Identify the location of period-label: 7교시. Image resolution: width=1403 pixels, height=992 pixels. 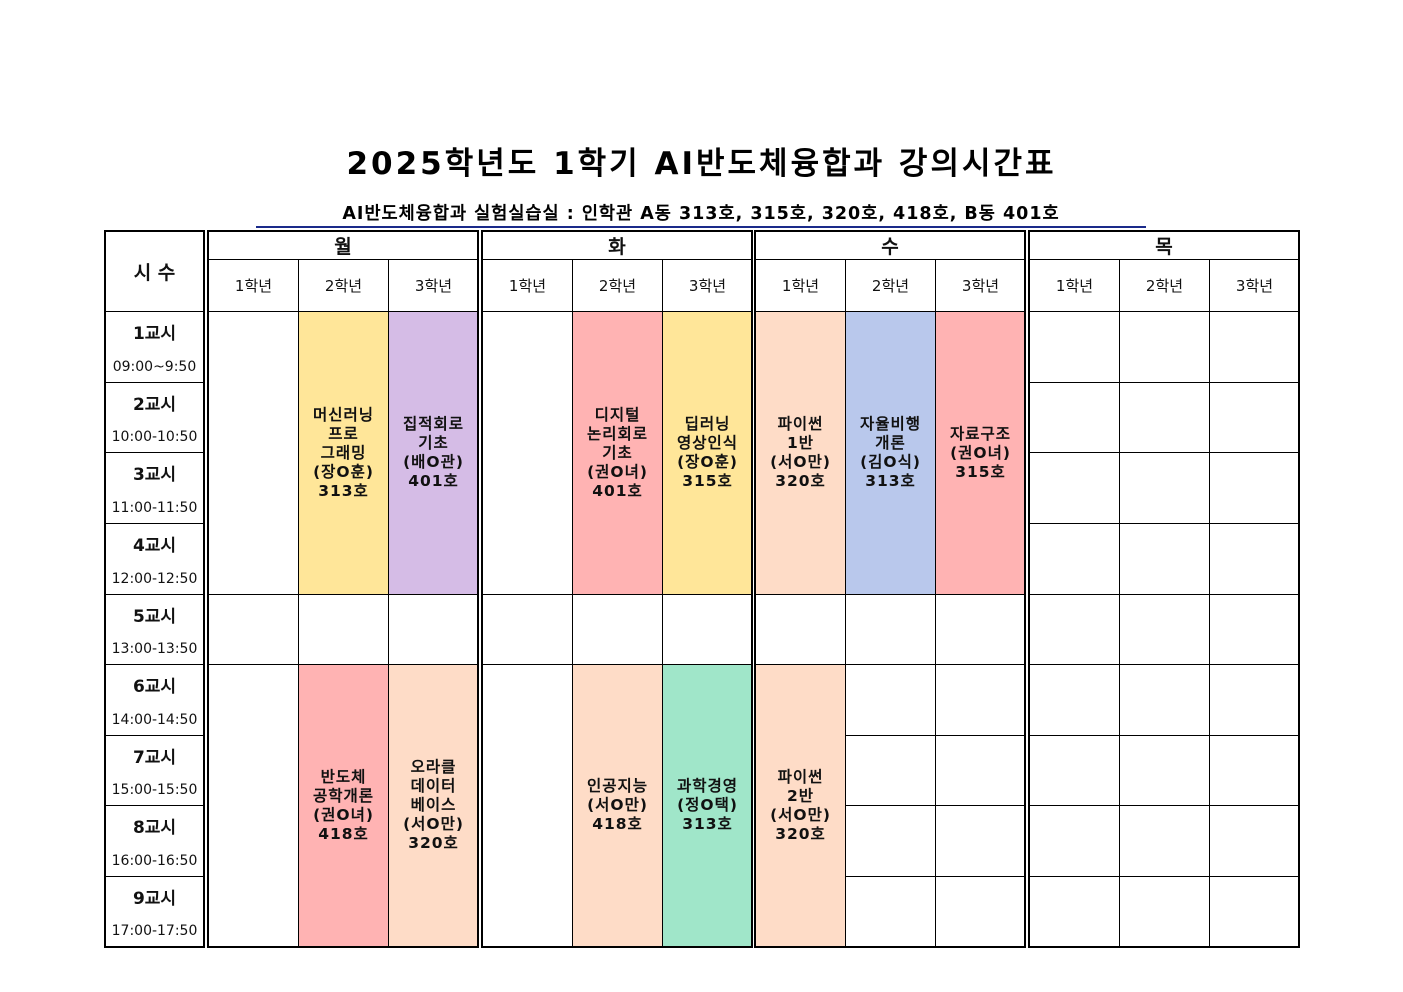
(154, 758).